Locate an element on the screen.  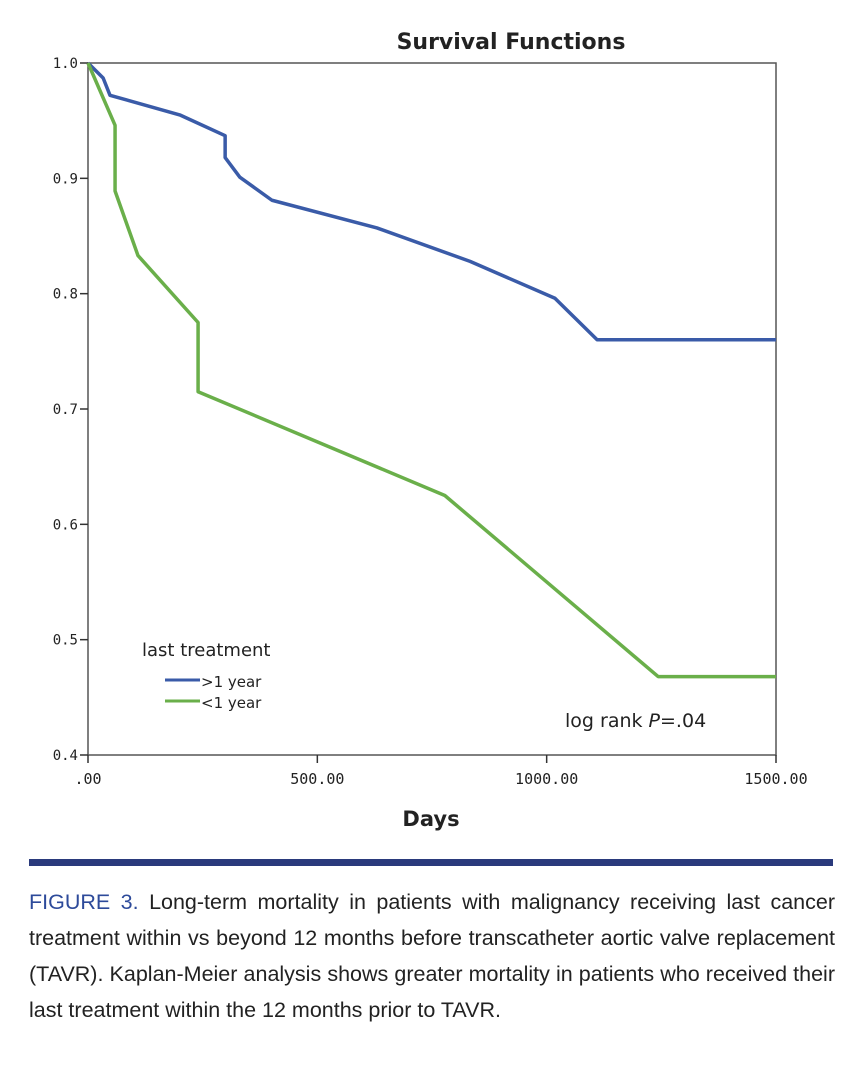
figure-label: FIGURE 3. is located at coordinates (84, 902).